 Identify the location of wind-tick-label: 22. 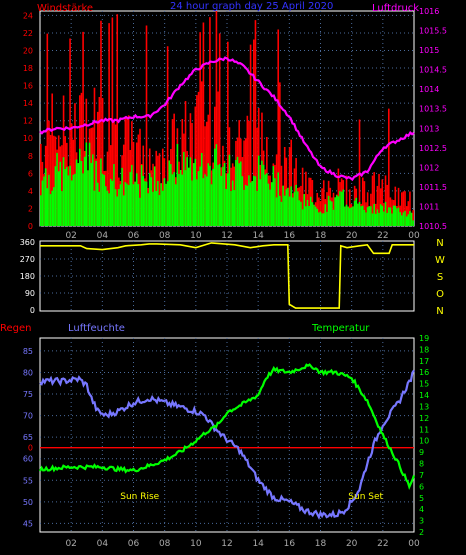
(28, 33).